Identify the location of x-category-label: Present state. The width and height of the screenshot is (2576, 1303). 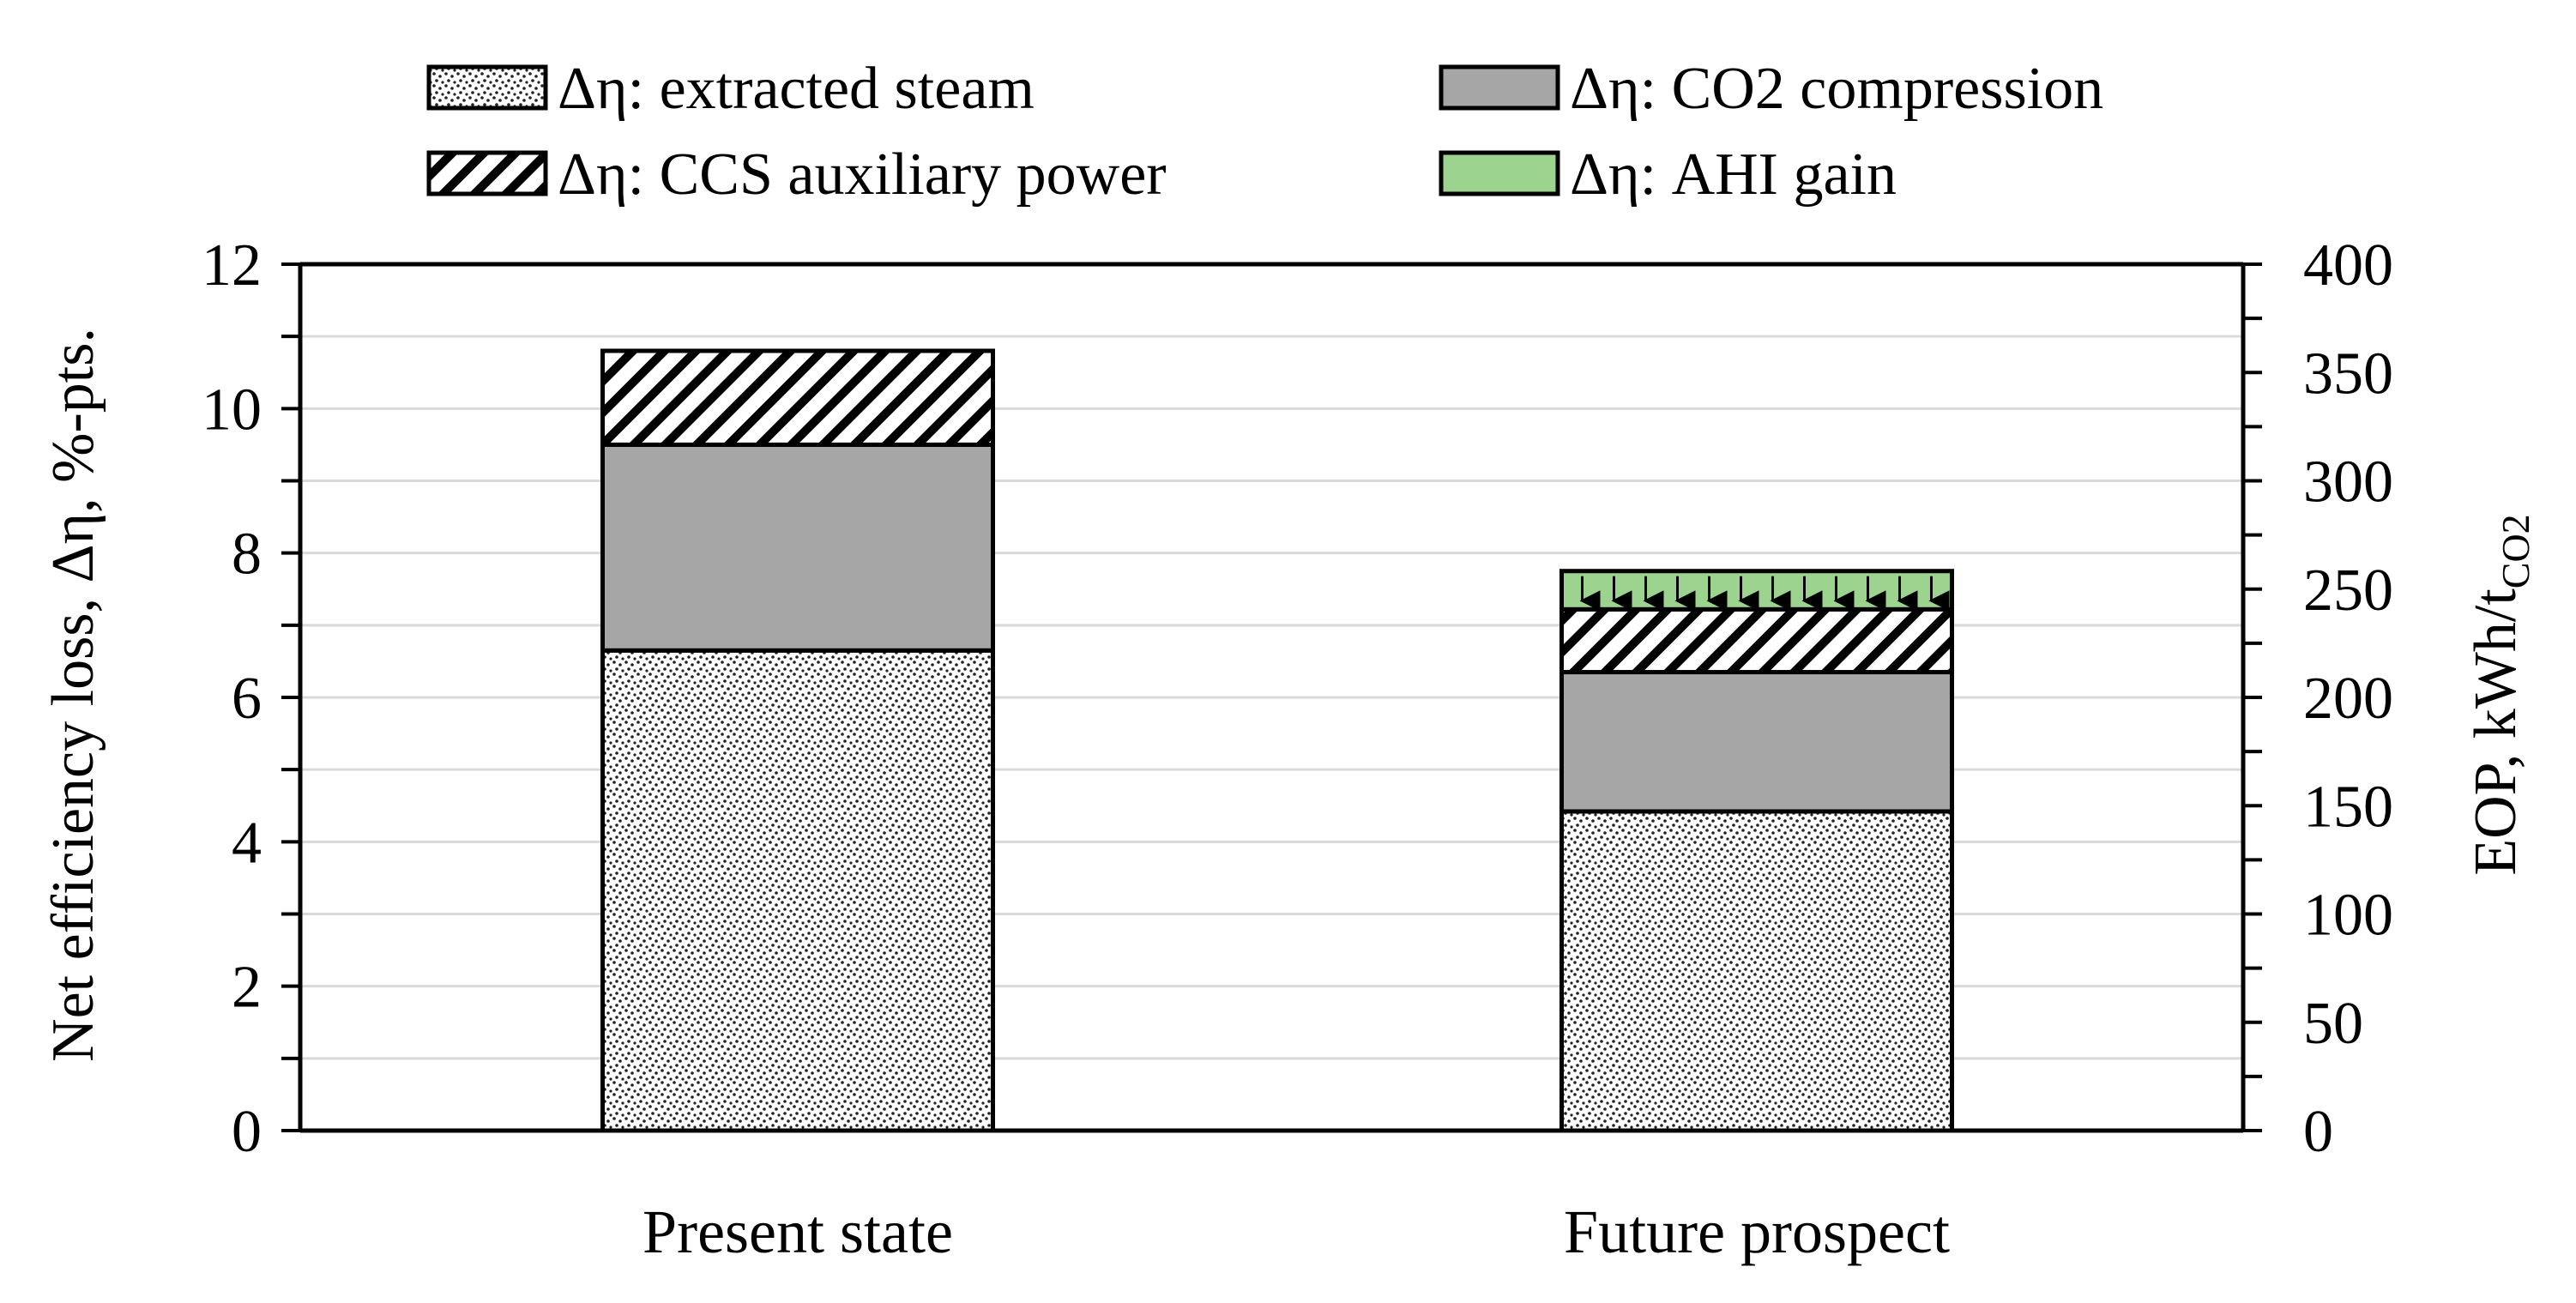
(797, 1231).